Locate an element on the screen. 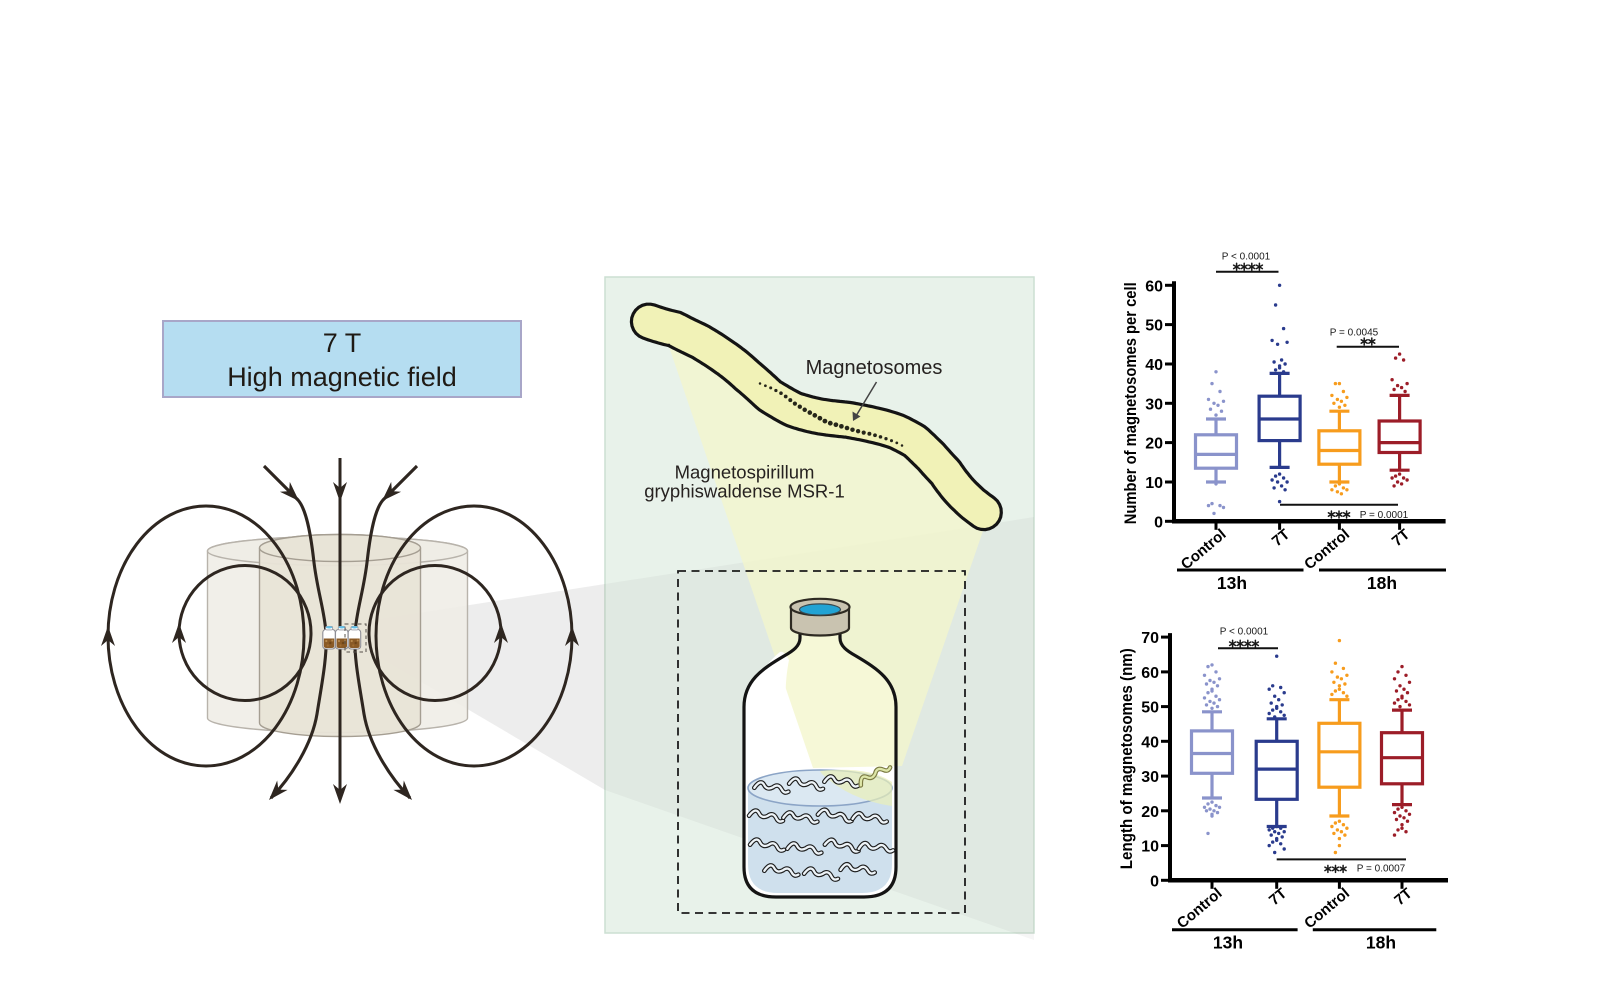 The image size is (1600, 1000). svg-text: 7 T is located at coordinates (342, 343).